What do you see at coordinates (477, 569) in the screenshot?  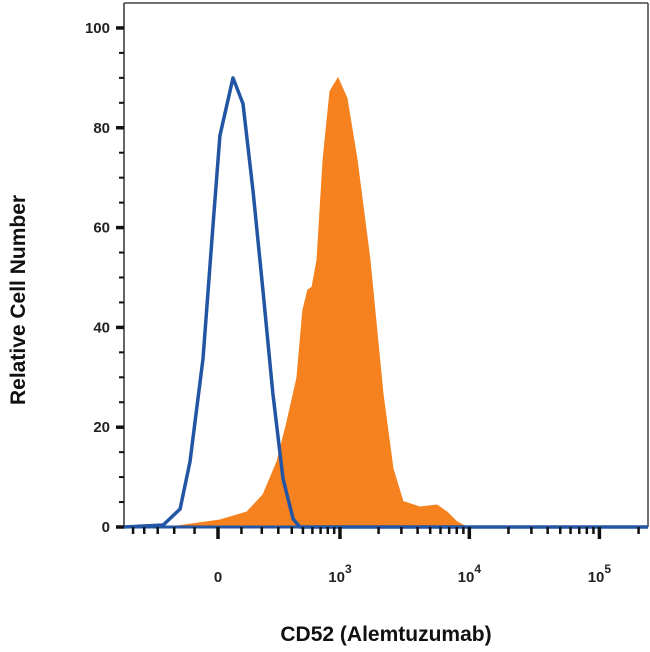 I see `x-tick-exponent: 4` at bounding box center [477, 569].